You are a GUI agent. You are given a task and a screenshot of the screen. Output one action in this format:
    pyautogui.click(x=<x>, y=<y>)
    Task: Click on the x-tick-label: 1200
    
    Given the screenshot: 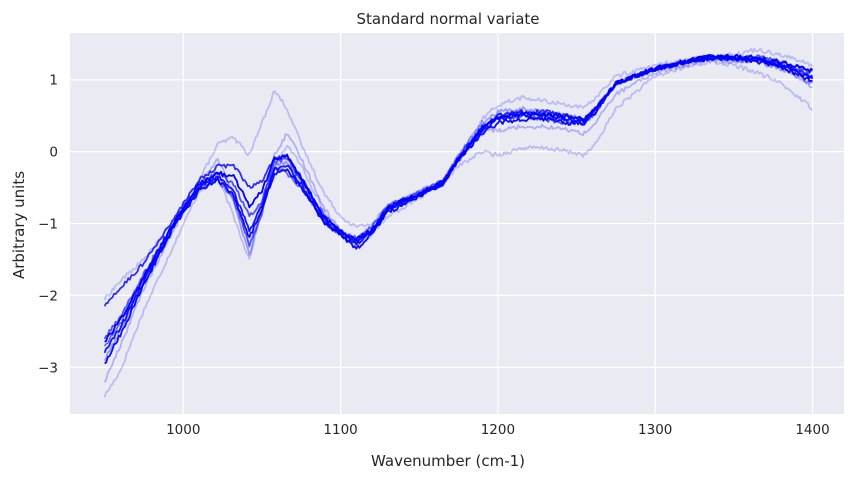 What is the action you would take?
    pyautogui.click(x=498, y=430)
    